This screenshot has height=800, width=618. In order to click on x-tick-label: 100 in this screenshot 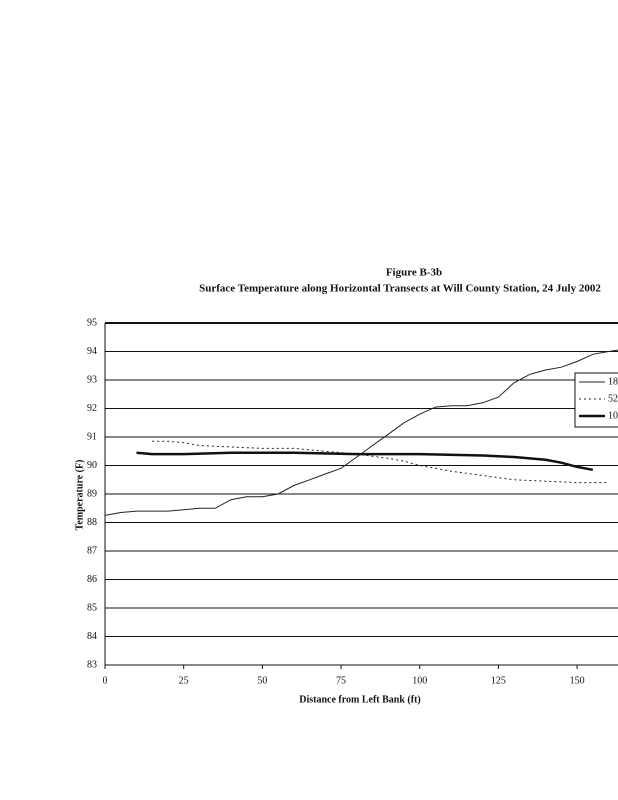, I will do `click(419, 680)`.